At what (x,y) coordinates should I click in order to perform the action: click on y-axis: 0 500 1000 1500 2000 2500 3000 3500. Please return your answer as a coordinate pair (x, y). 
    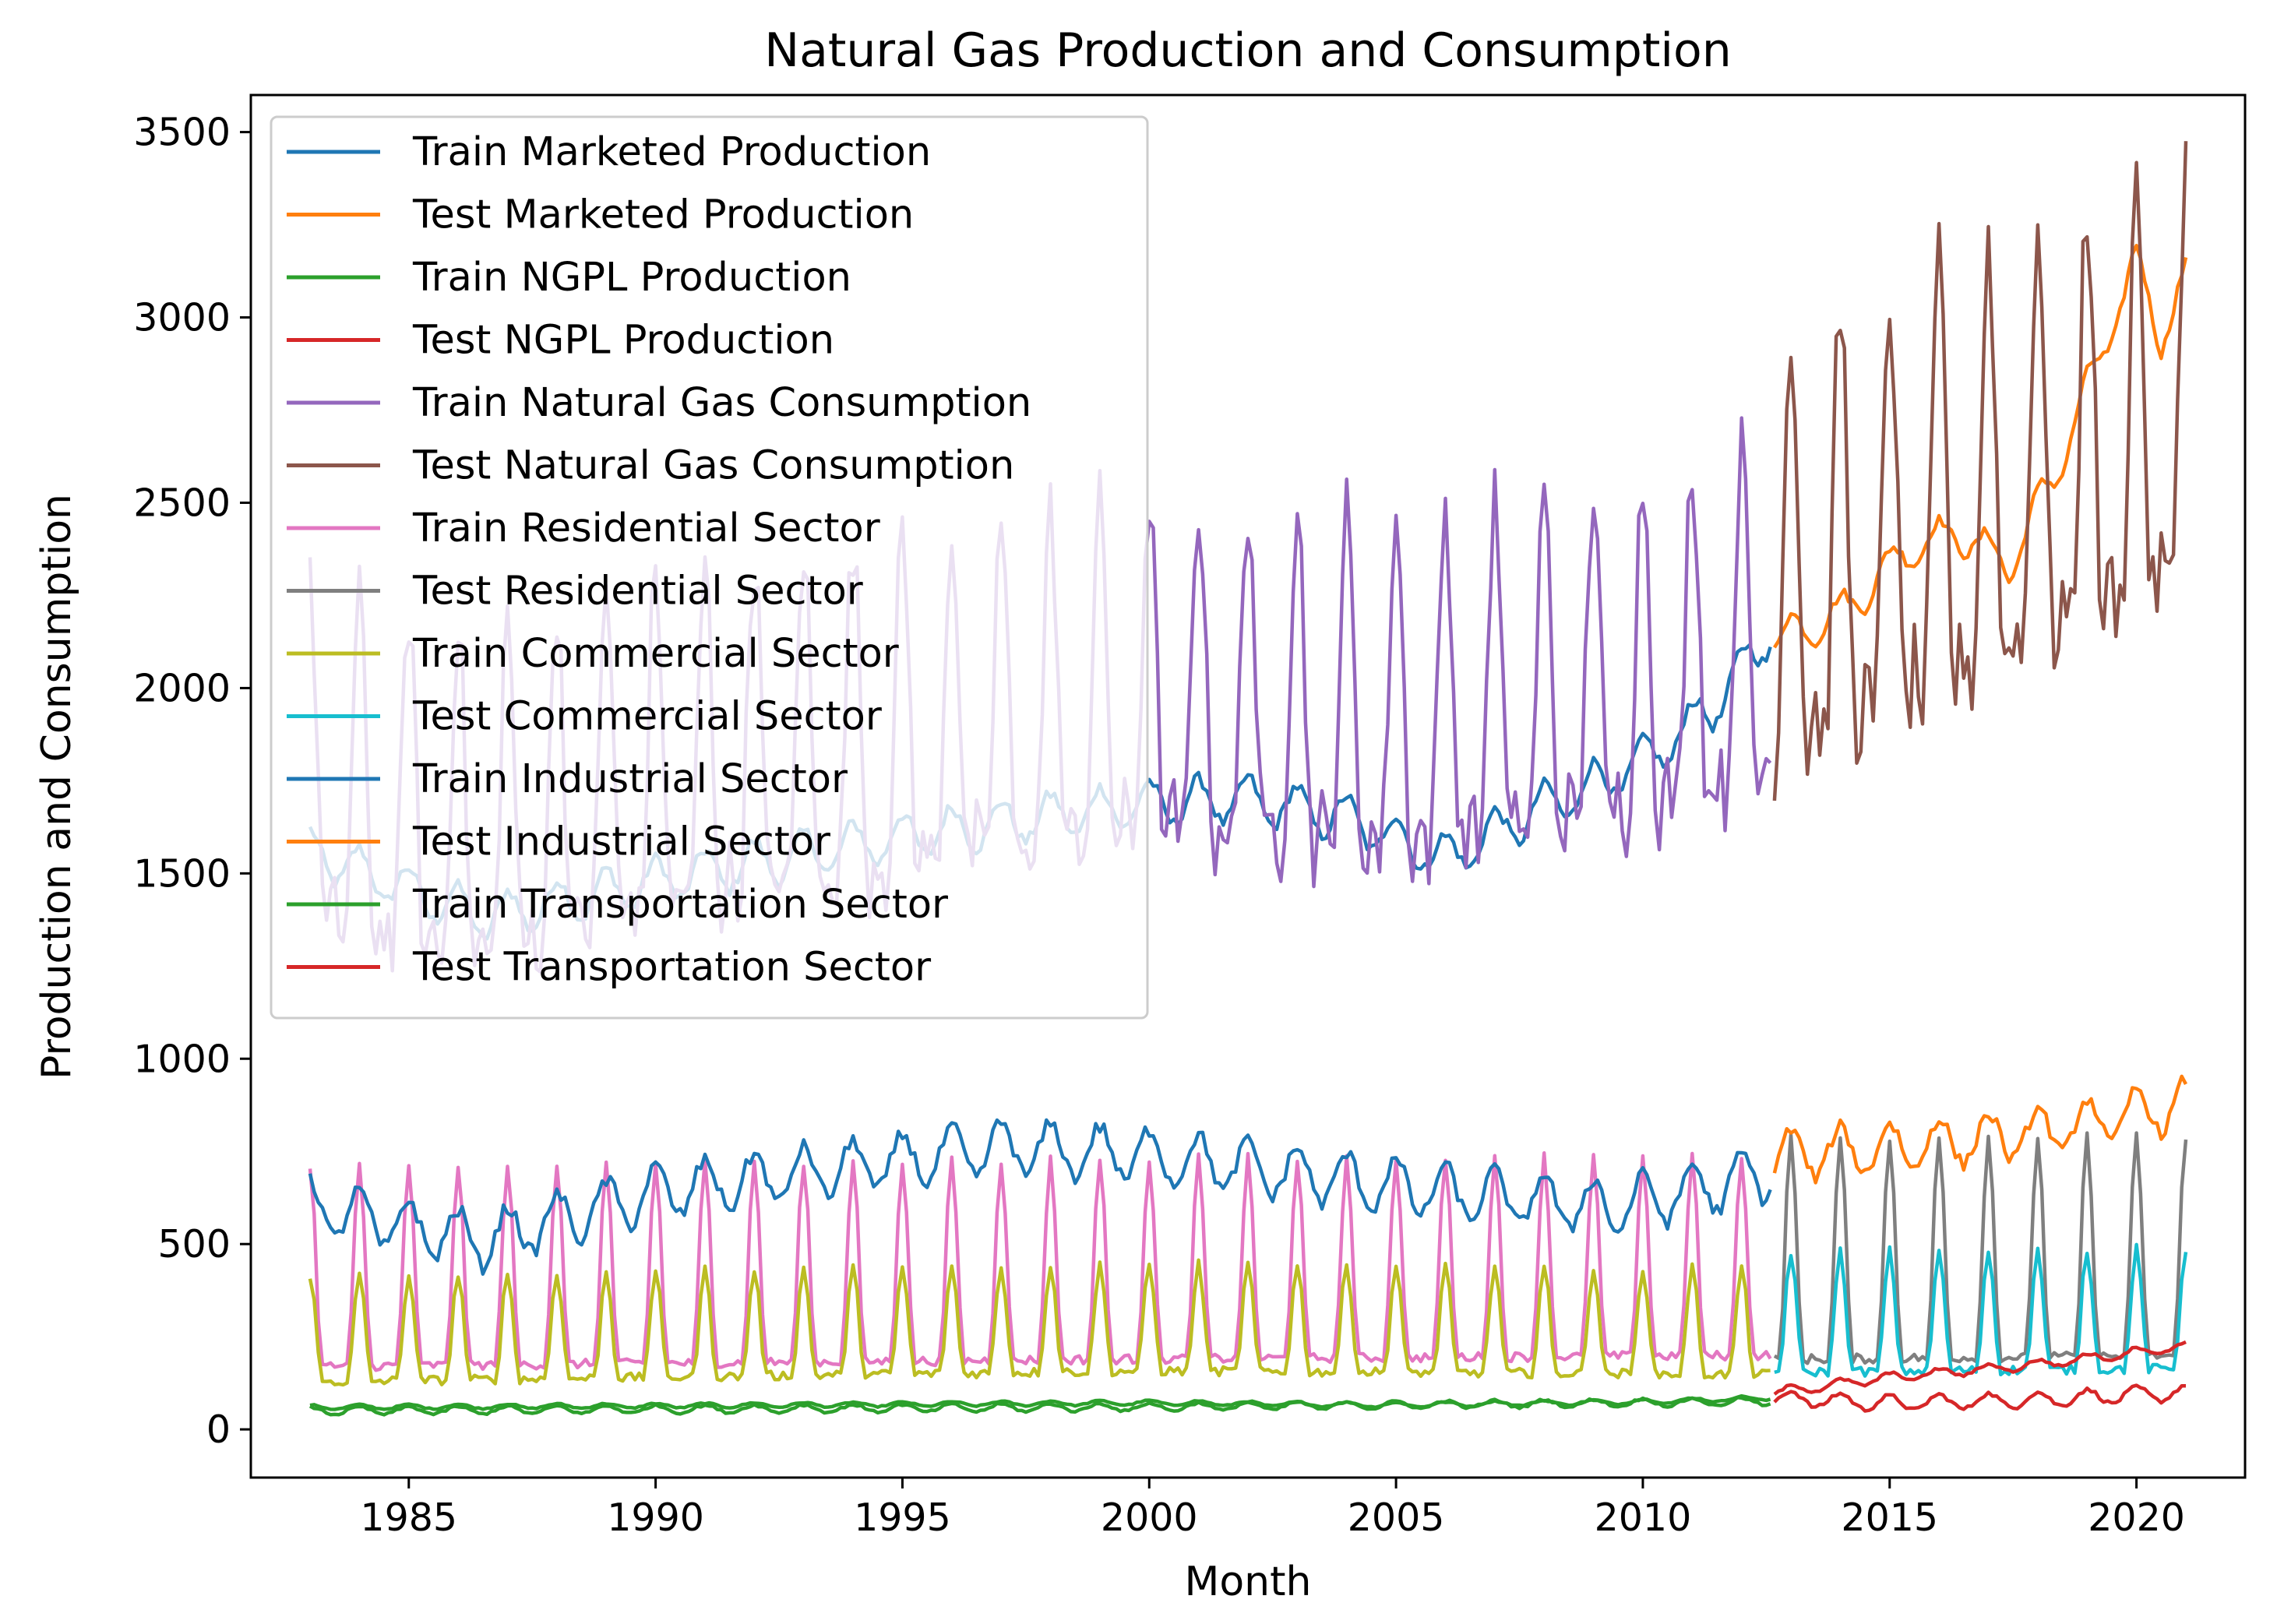
    Looking at the image, I should click on (192, 781).